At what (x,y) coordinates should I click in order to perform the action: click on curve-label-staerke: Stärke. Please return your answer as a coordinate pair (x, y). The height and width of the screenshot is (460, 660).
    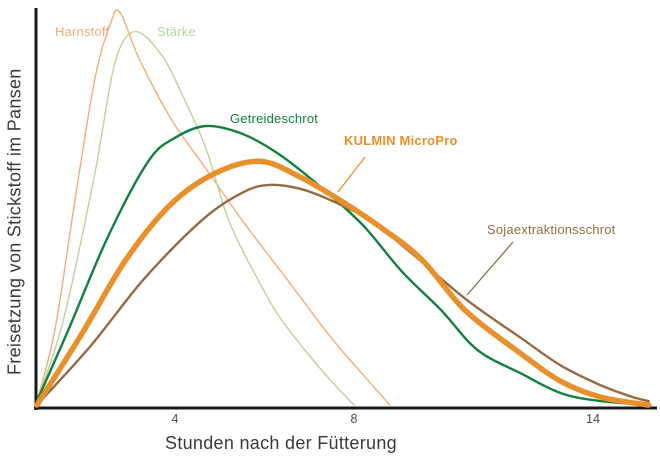
    Looking at the image, I should click on (176, 31).